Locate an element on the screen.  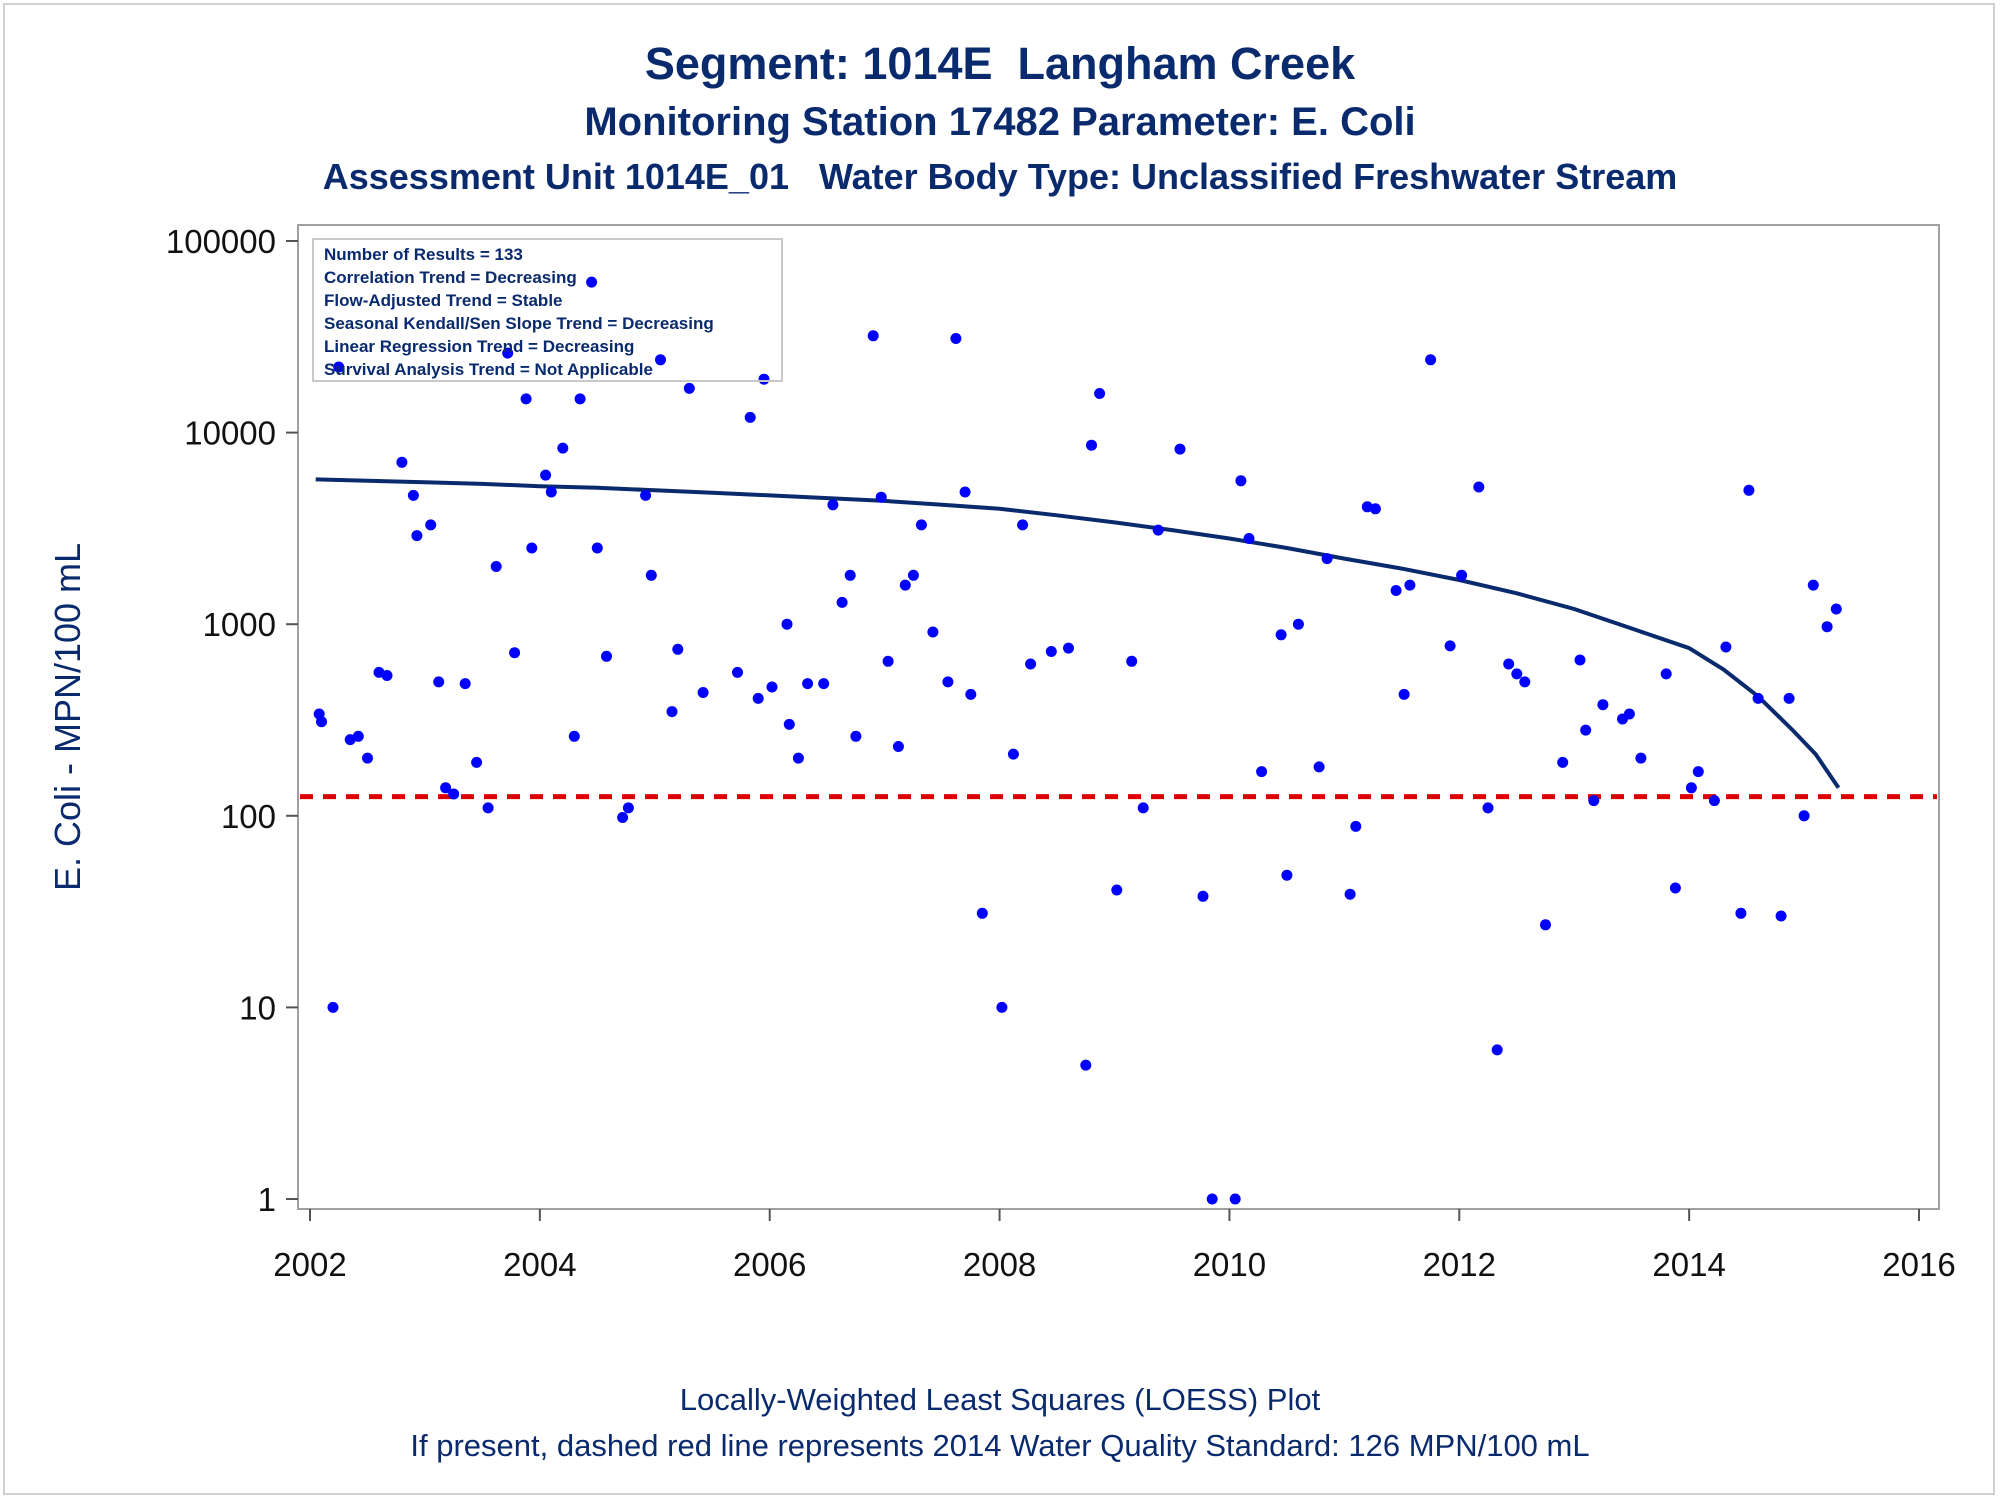
y-tick-label-1000: 1000 is located at coordinates (239, 624).